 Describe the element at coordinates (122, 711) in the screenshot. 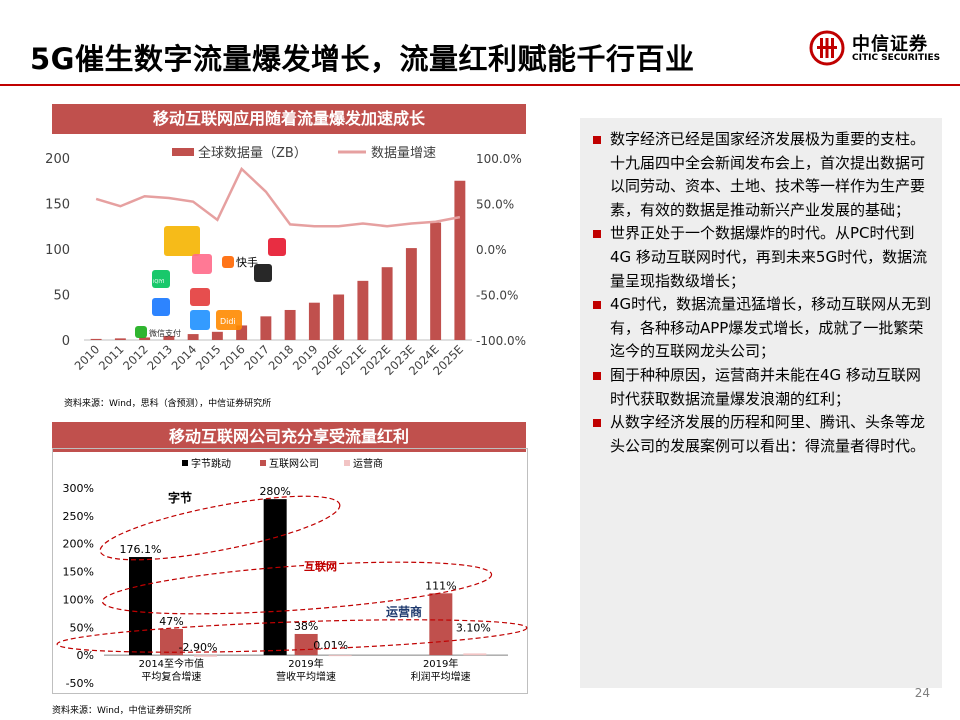

I see `chart2-source: 资料来源：Wind，中信证券研究所` at that location.